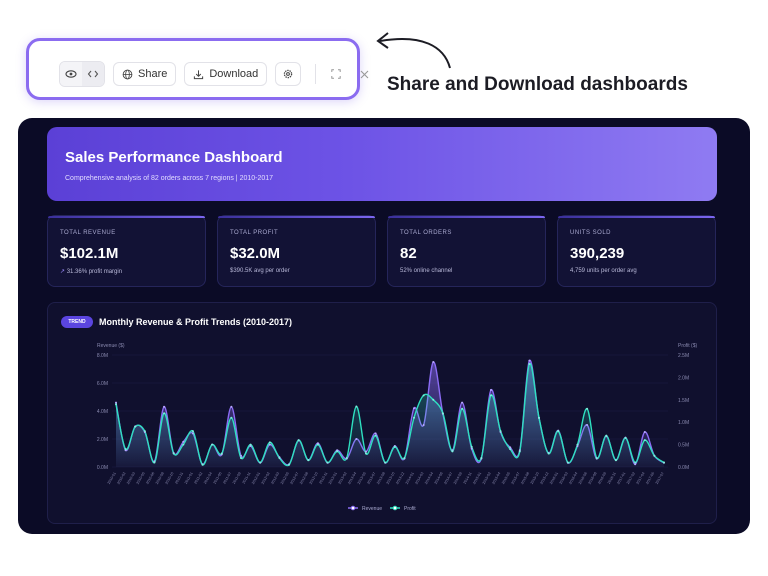  I want to click on x-tick-label: 2014-11, so click(468, 477).